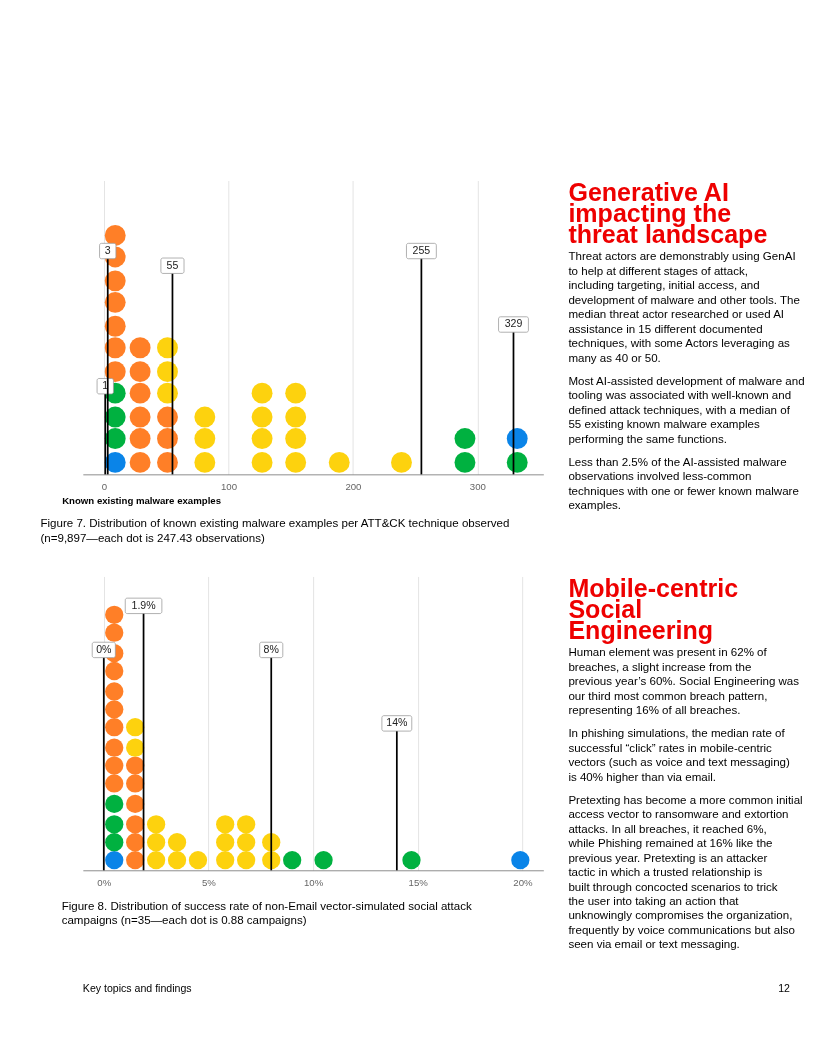 This screenshot has width=816, height=1056. What do you see at coordinates (523, 883) in the screenshot?
I see `x-tick-label: 20%` at bounding box center [523, 883].